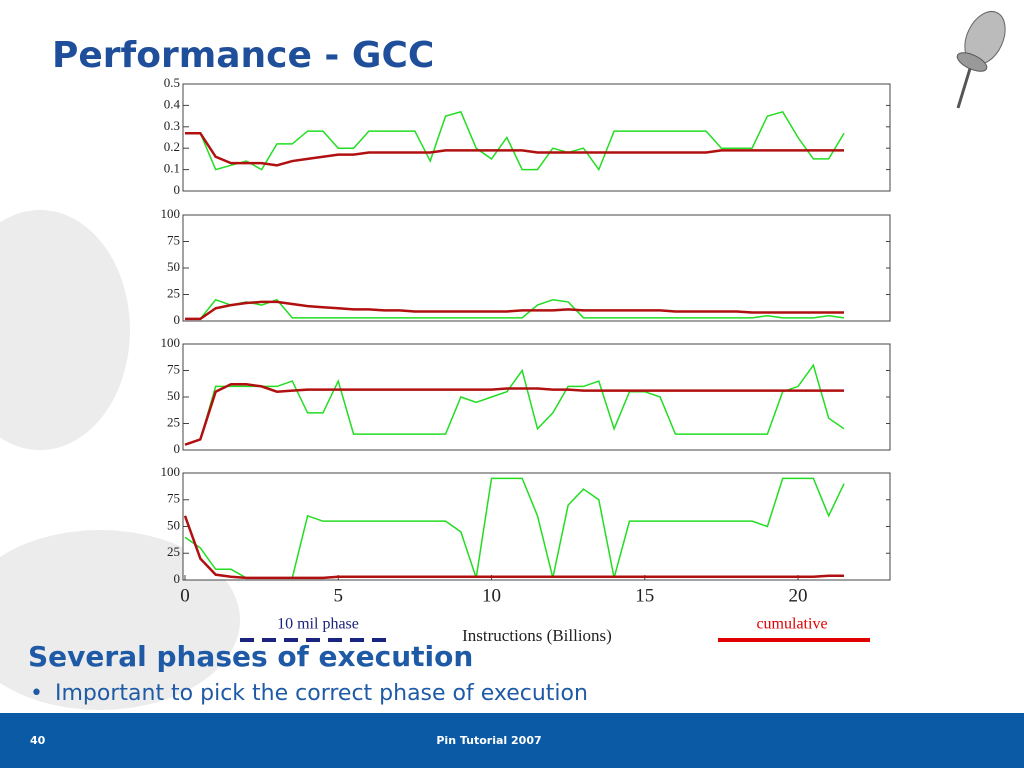 Image resolution: width=1024 pixels, height=768 pixels. What do you see at coordinates (172, 146) in the screenshot?
I see `y-tick-label: 0.2` at bounding box center [172, 146].